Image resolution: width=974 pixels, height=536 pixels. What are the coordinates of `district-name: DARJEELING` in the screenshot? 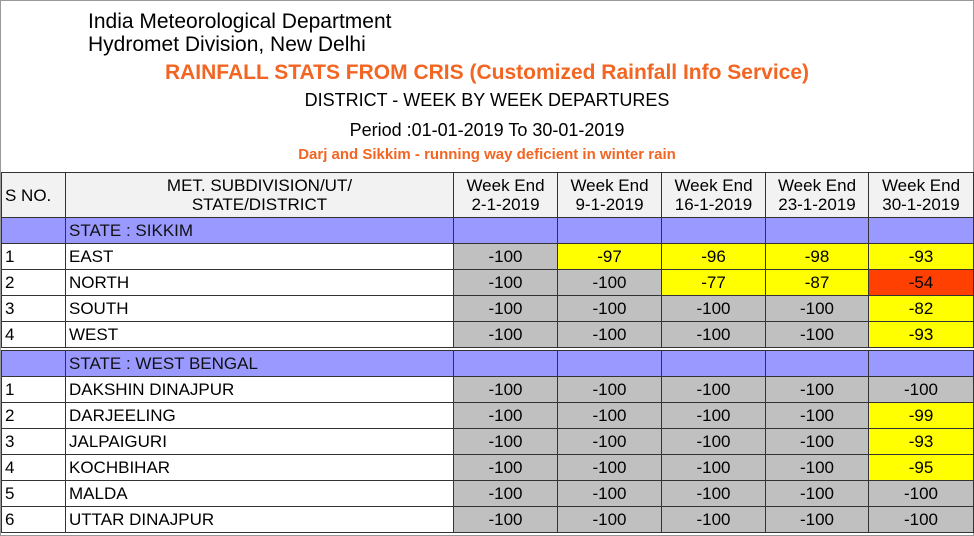 It's located at (259, 415).